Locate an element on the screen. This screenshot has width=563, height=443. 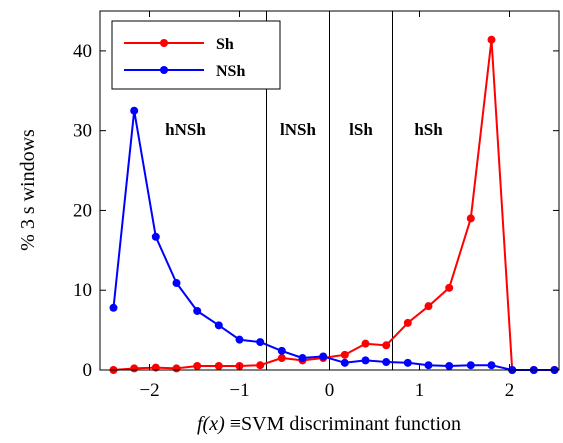
legend: Sh NSh is located at coordinates (196, 55).